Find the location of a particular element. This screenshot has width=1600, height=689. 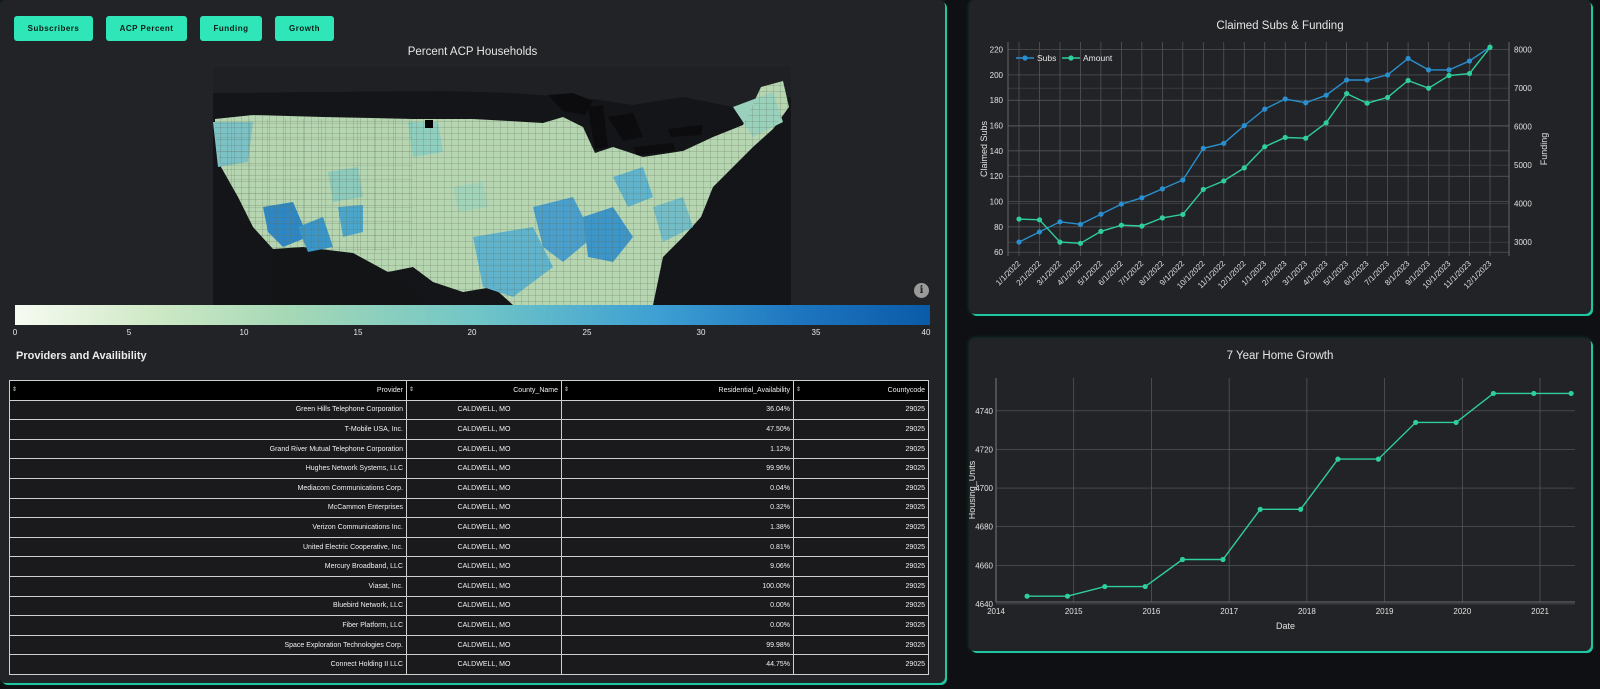

y-tick-label: 4660 is located at coordinates (984, 565).